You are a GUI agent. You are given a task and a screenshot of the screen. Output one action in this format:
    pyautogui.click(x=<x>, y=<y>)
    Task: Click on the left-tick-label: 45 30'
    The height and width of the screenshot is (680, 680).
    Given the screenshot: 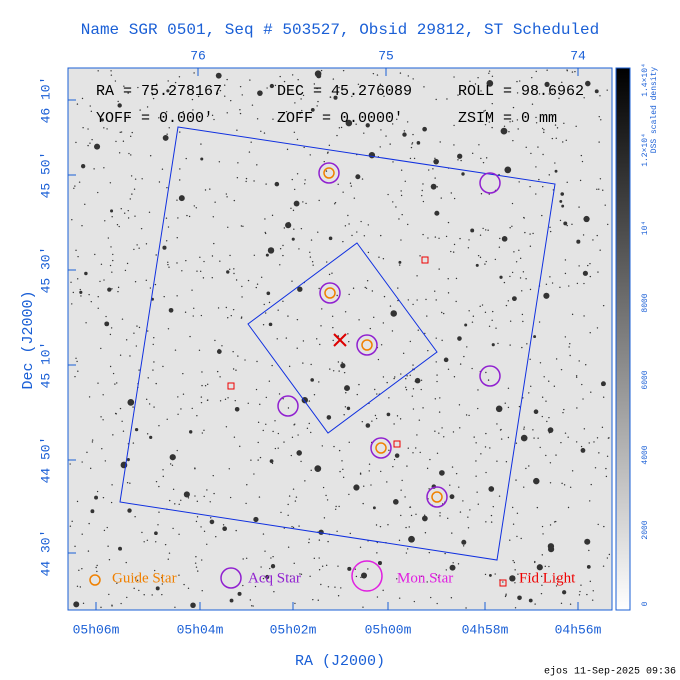 What is the action you would take?
    pyautogui.click(x=45, y=270)
    